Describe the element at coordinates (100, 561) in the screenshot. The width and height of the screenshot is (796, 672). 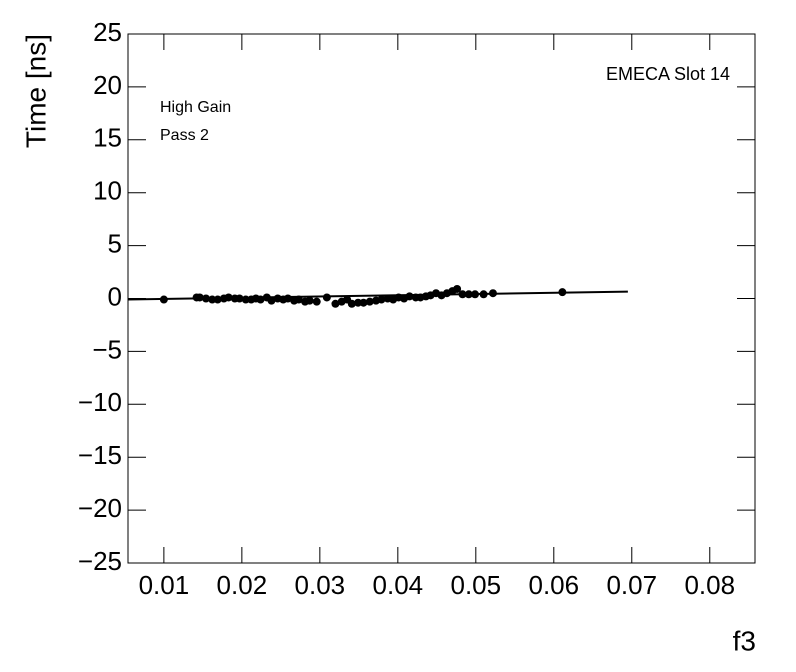
I see `y-tick-label: −25` at that location.